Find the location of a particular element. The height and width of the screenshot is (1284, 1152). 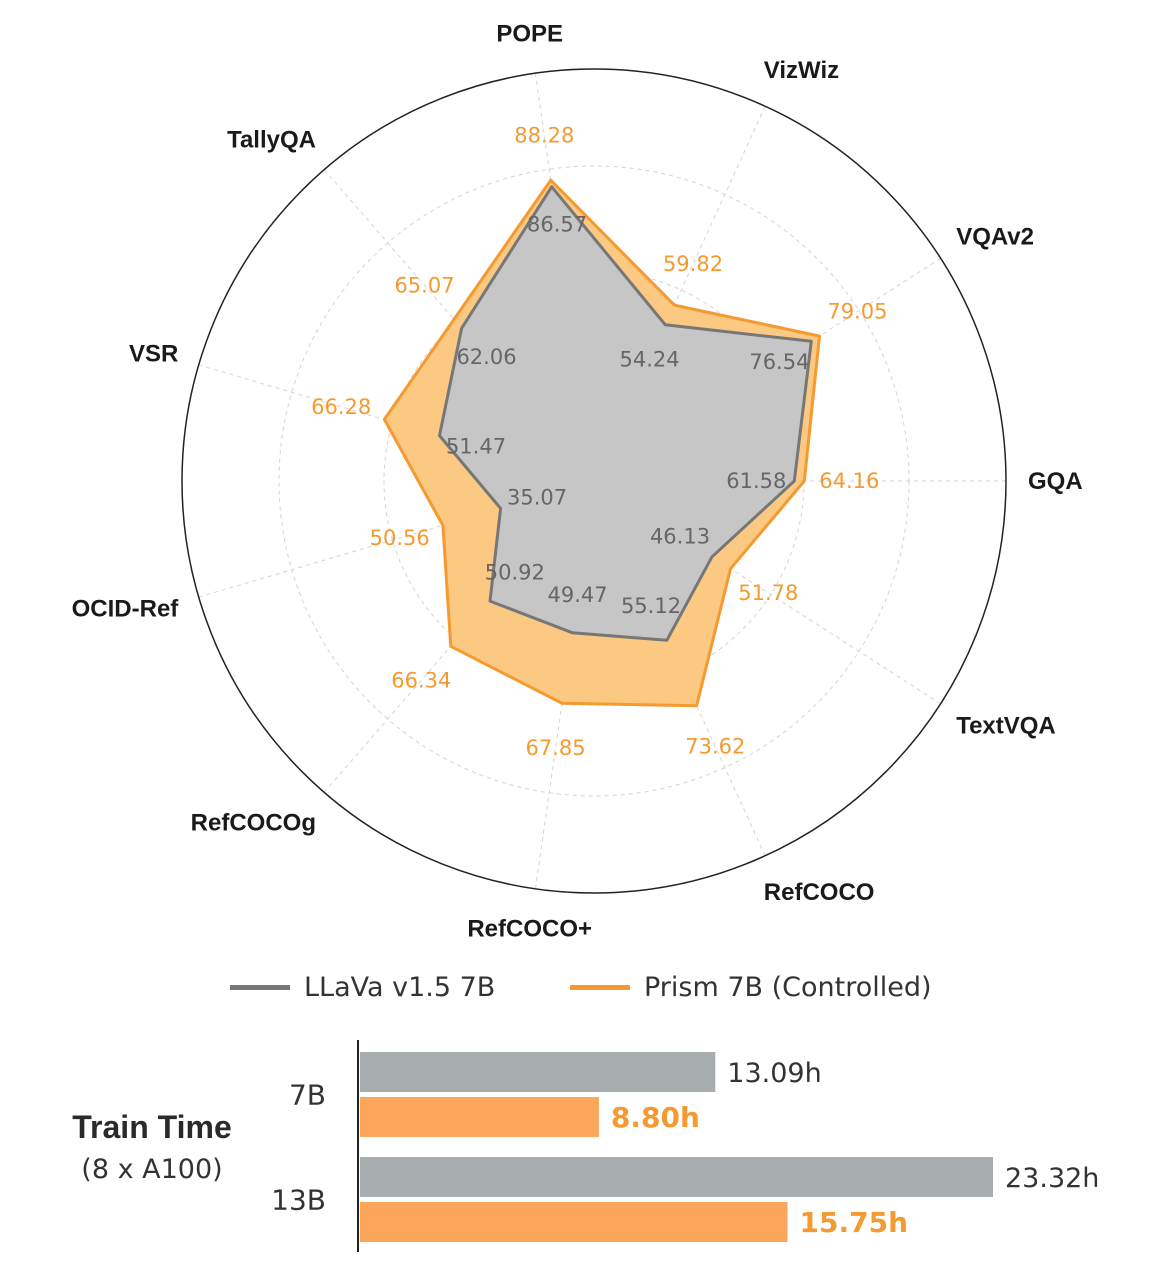

data-label-llava: 54.24 is located at coordinates (650, 359).